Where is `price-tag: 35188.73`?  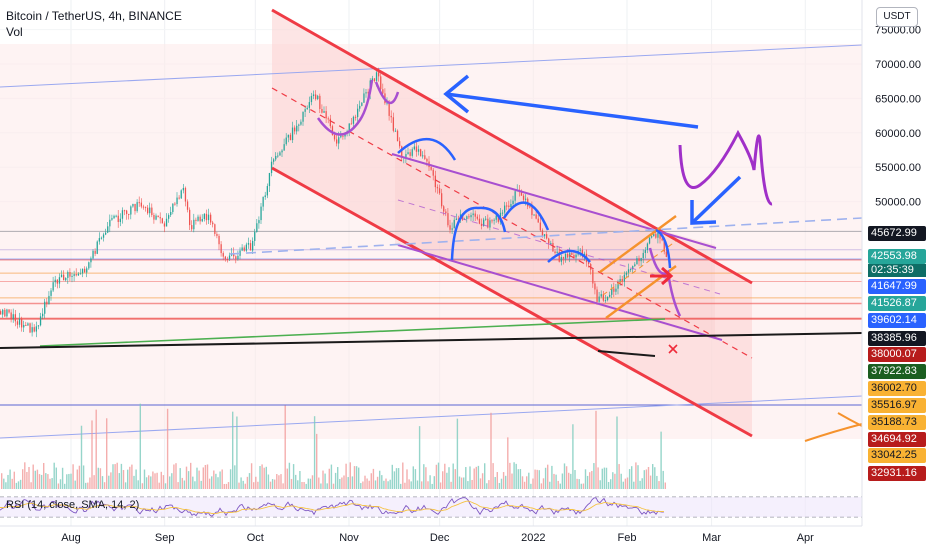
price-tag: 35188.73 is located at coordinates (897, 422).